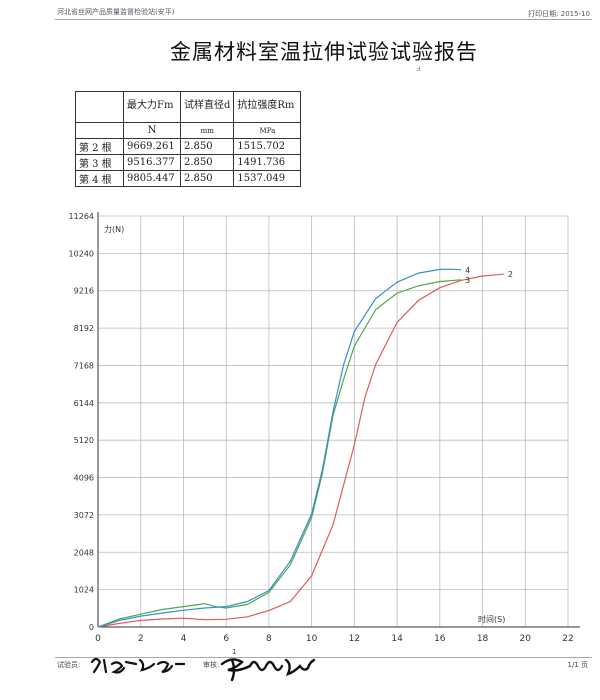 Image resolution: width=600 pixels, height=700 pixels. Describe the element at coordinates (397, 639) in the screenshot. I see `x-tick-label: 14` at that location.